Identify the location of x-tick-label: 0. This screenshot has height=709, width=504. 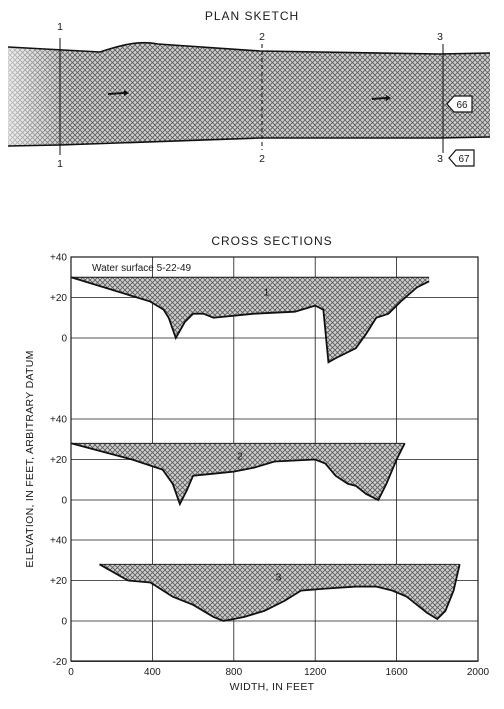
(71, 672).